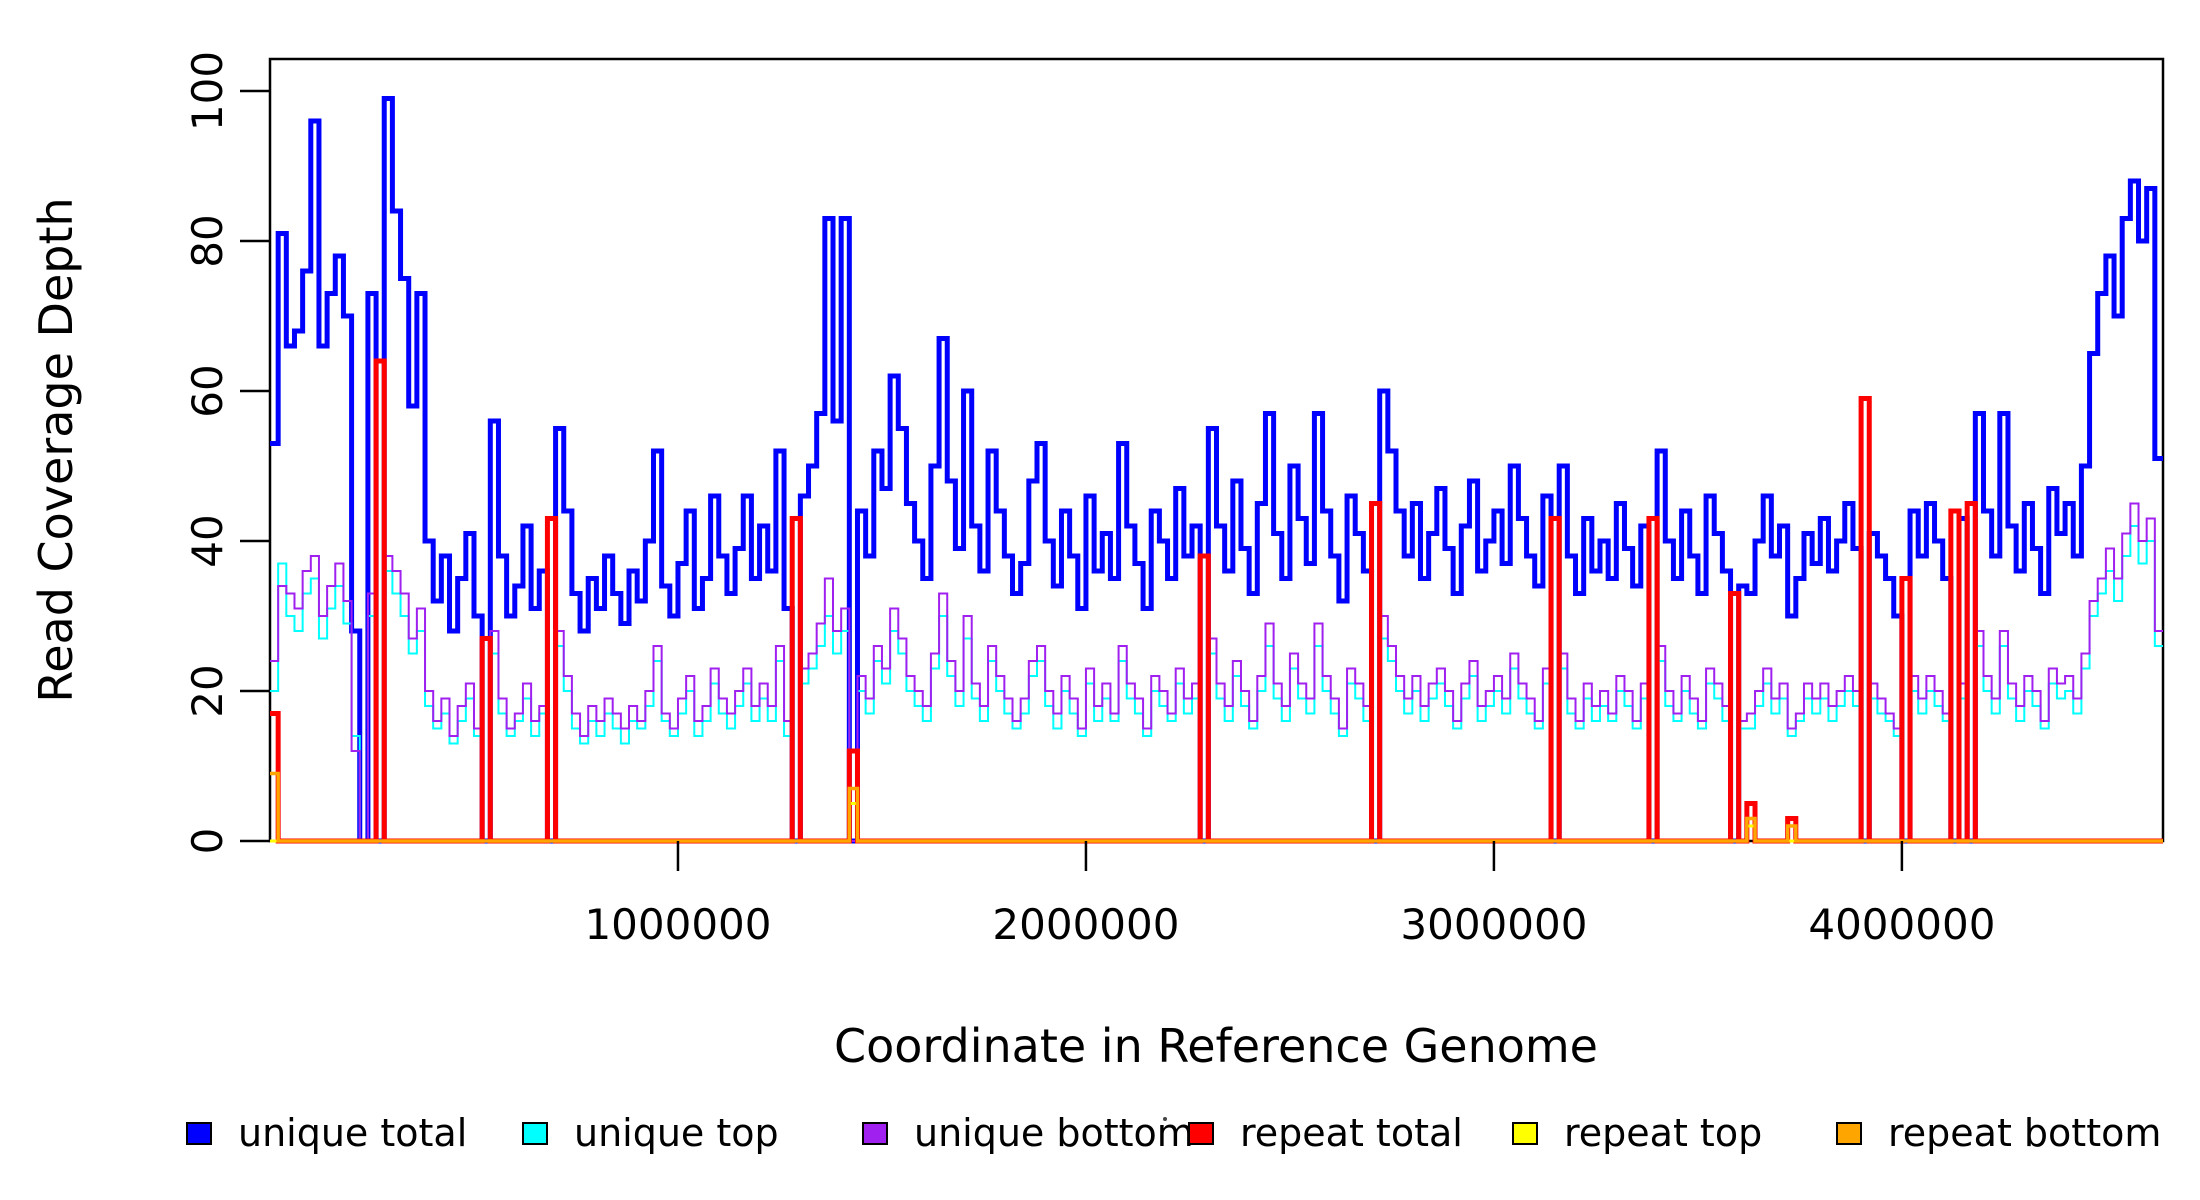 The image size is (2200, 1200). I want to click on x-tick-label: 2000000, so click(1085, 924).